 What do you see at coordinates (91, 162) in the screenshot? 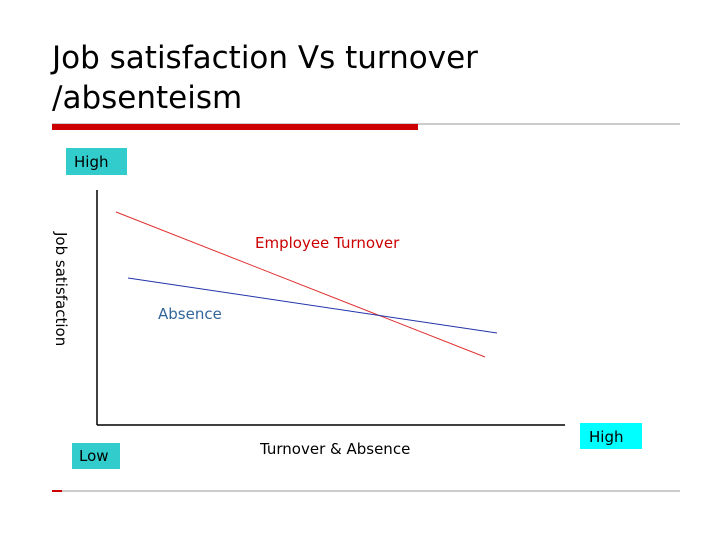
I see `y-high-label: High` at bounding box center [91, 162].